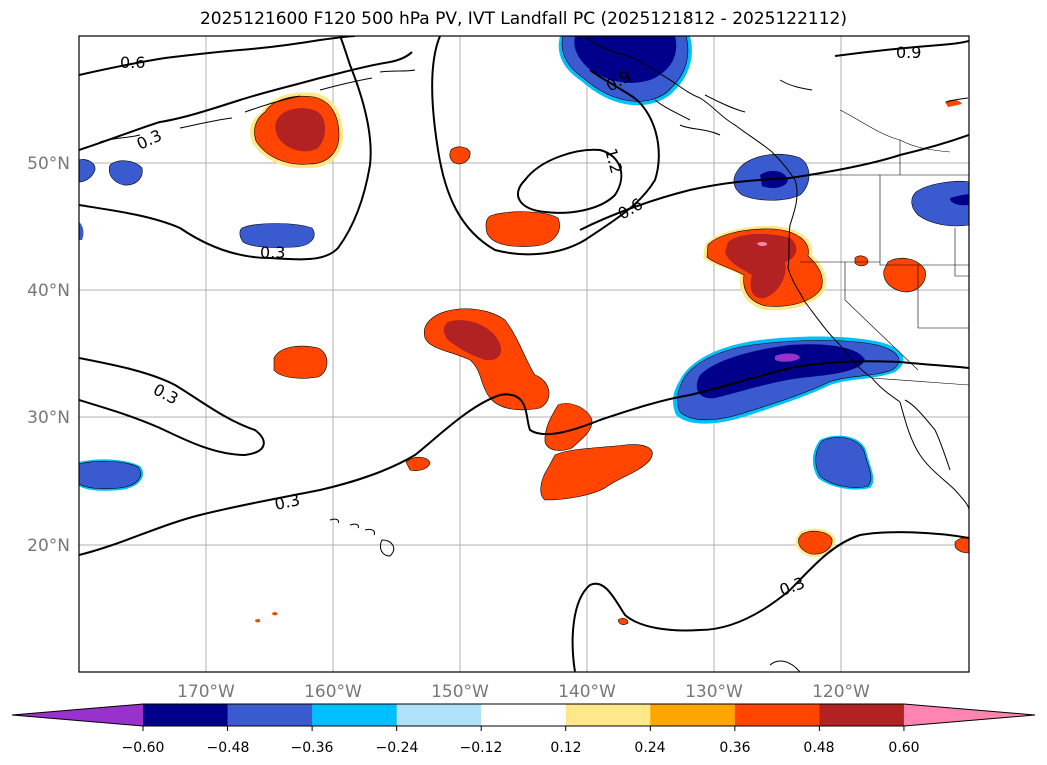 This screenshot has width=1047, height=765. I want to click on lon-tick-label: 120°W, so click(841, 692).